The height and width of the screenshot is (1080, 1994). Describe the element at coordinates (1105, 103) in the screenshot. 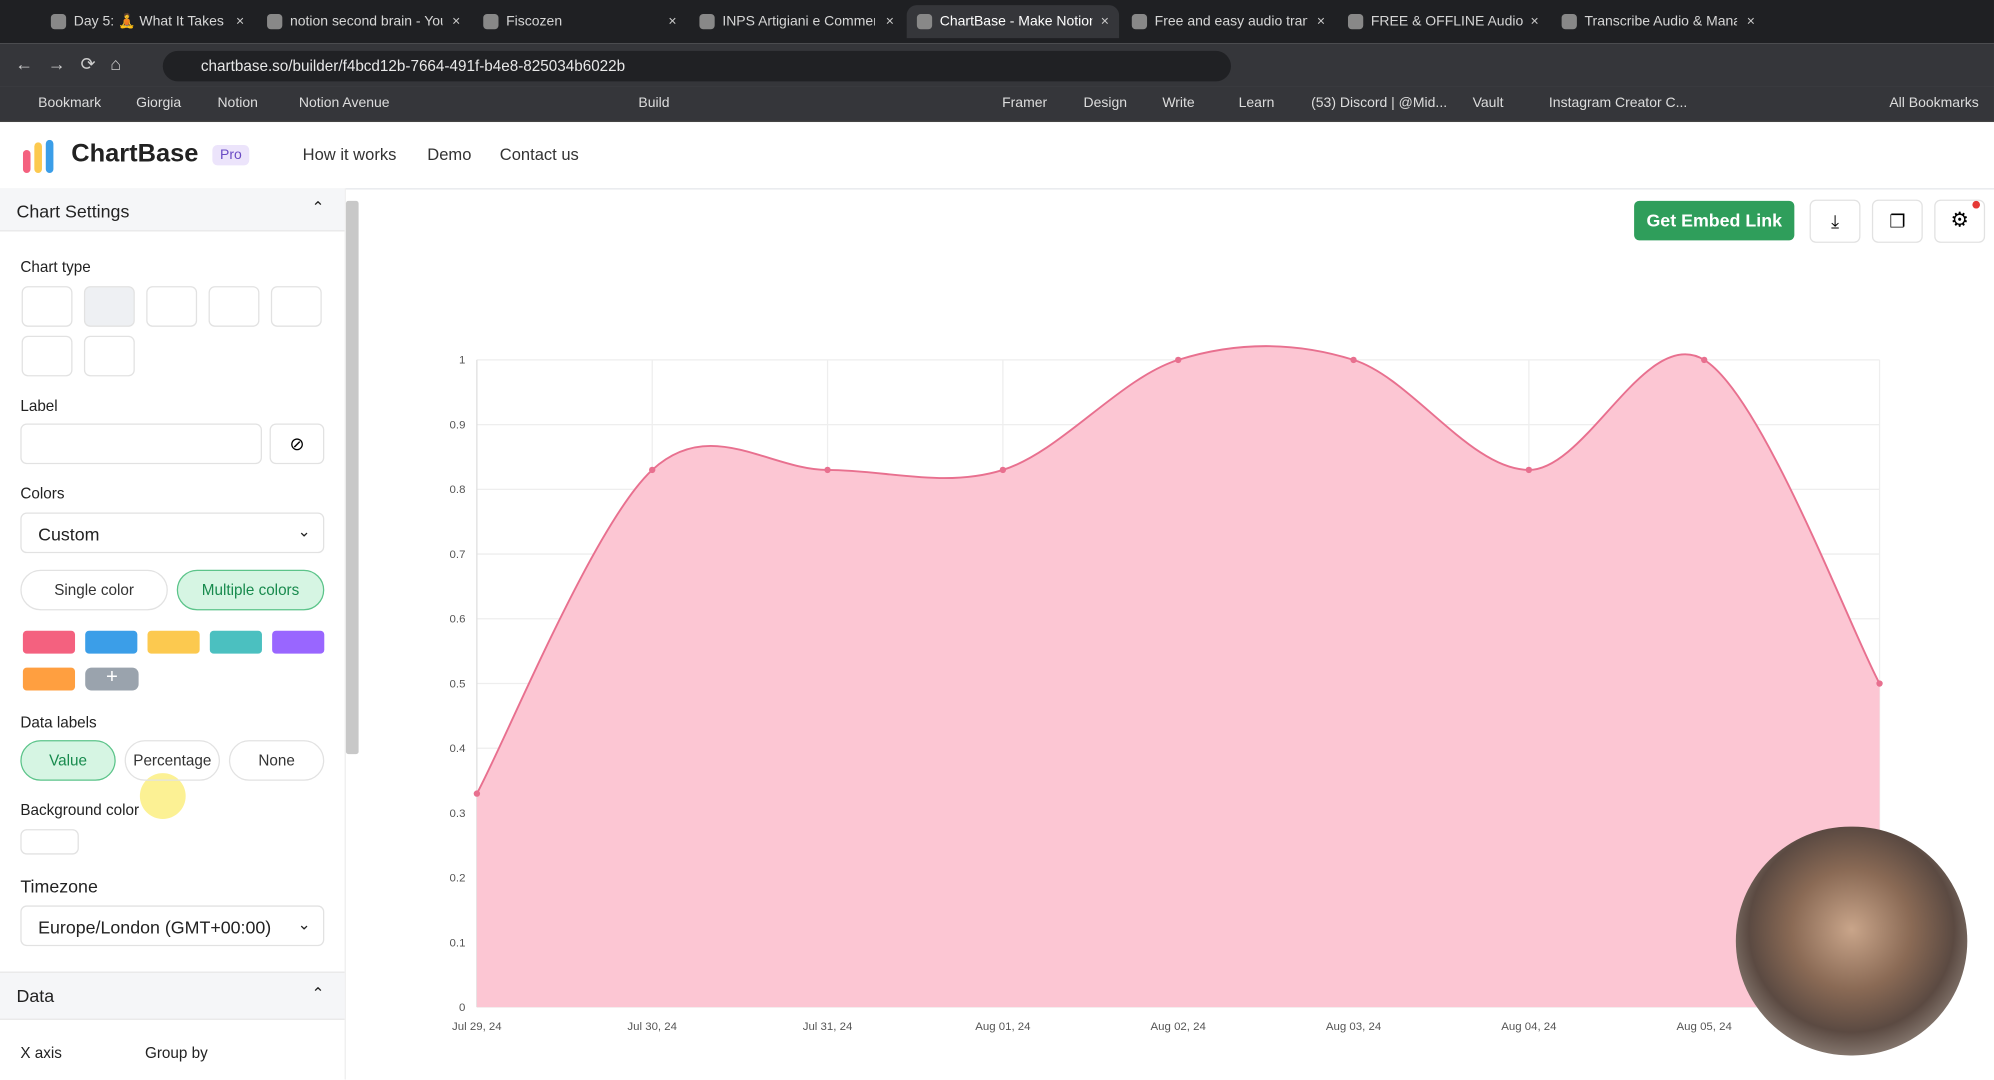

I see `bookmark: Design` at that location.